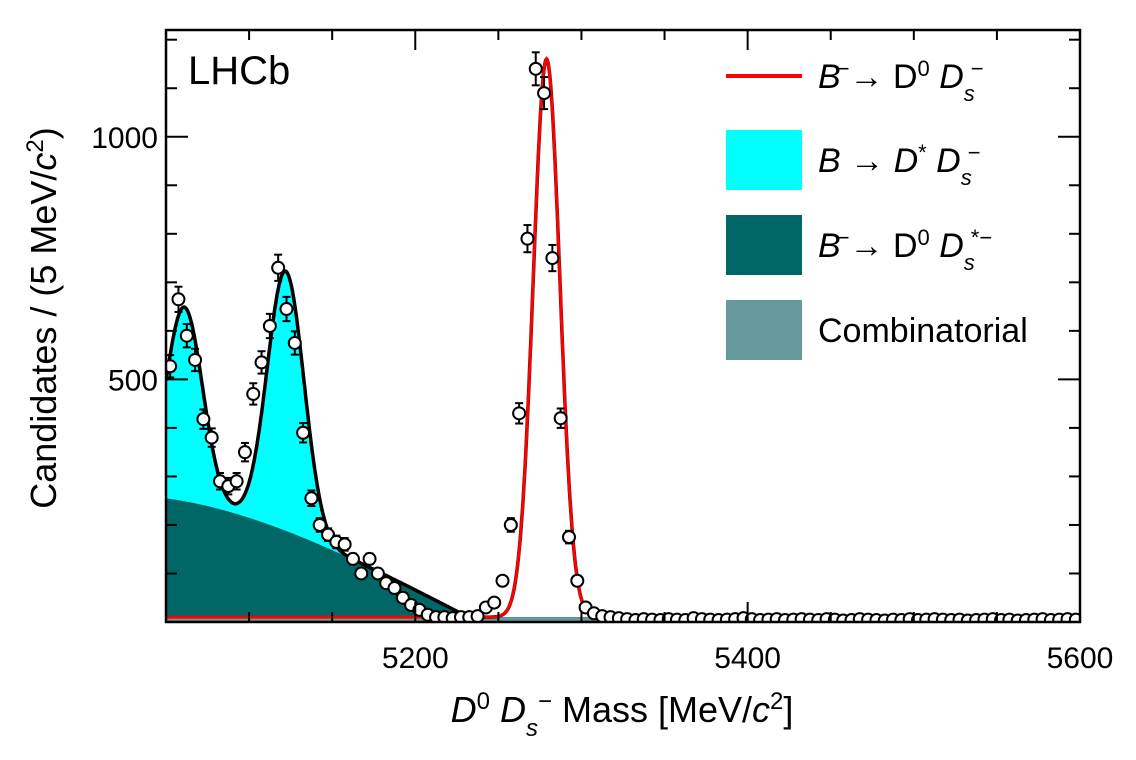 The width and height of the screenshot is (1136, 760). Describe the element at coordinates (1080, 658) in the screenshot. I see `x-tick-label: 5600` at that location.